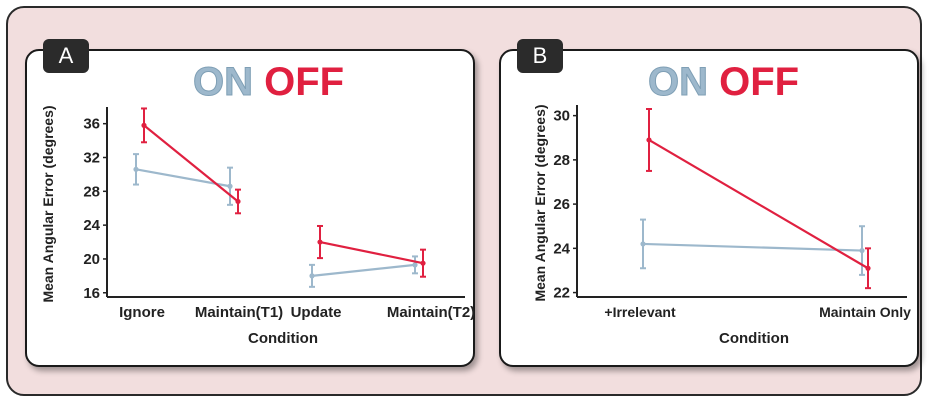 The image size is (930, 404). I want to click on a-y-axis-label: Mean Angular Error (degrees), so click(48, 203).